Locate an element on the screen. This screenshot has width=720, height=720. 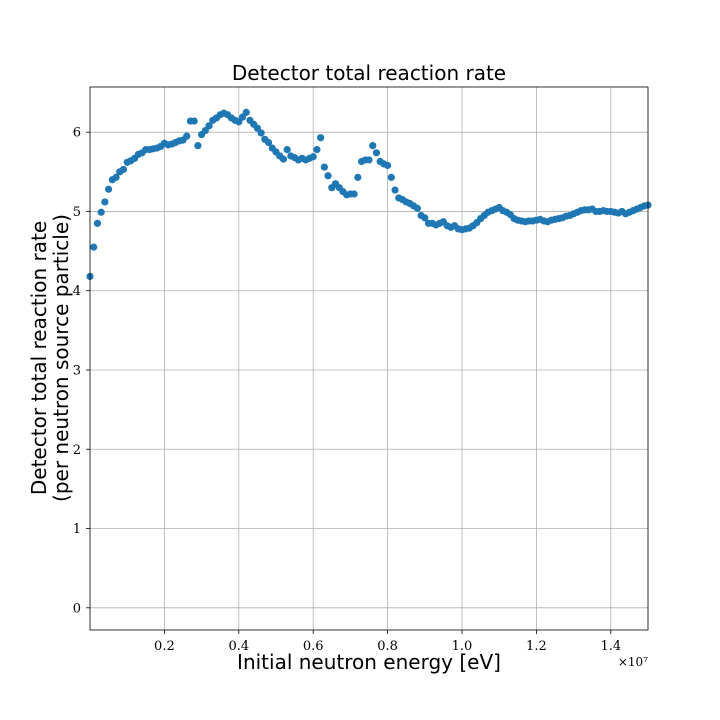
y-tick-label: 6 is located at coordinates (77, 133).